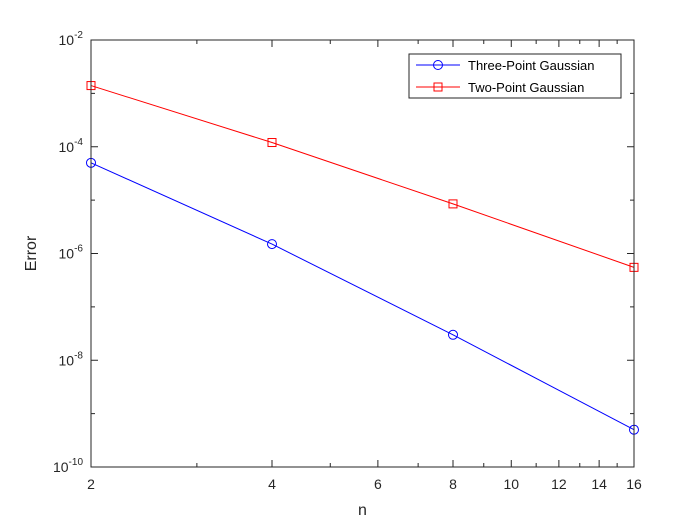 The width and height of the screenshot is (700, 525). Describe the element at coordinates (71, 146) in the screenshot. I see `y-tick-label: 10⁻⁴` at that location.